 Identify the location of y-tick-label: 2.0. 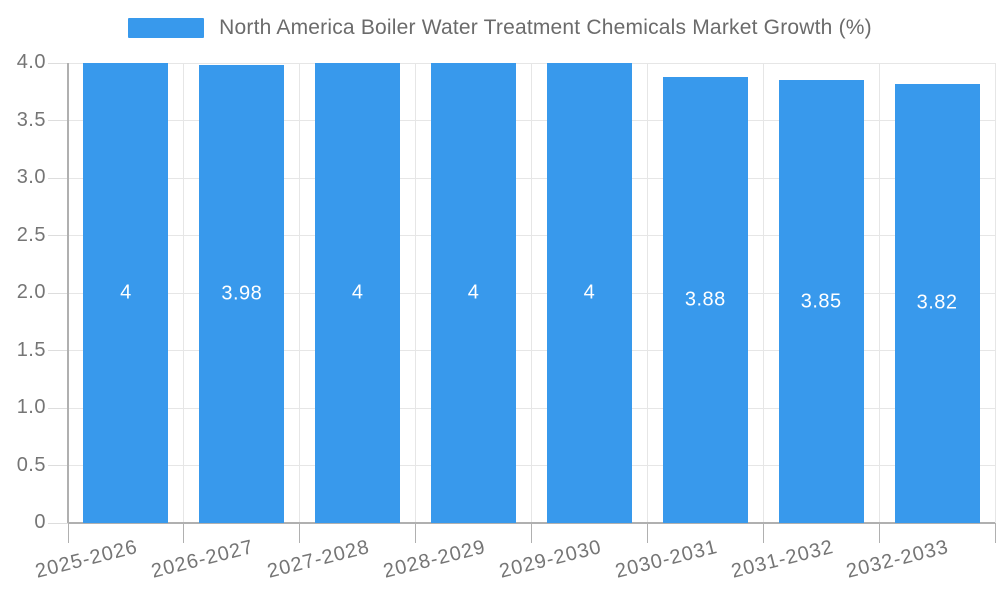
(31, 292).